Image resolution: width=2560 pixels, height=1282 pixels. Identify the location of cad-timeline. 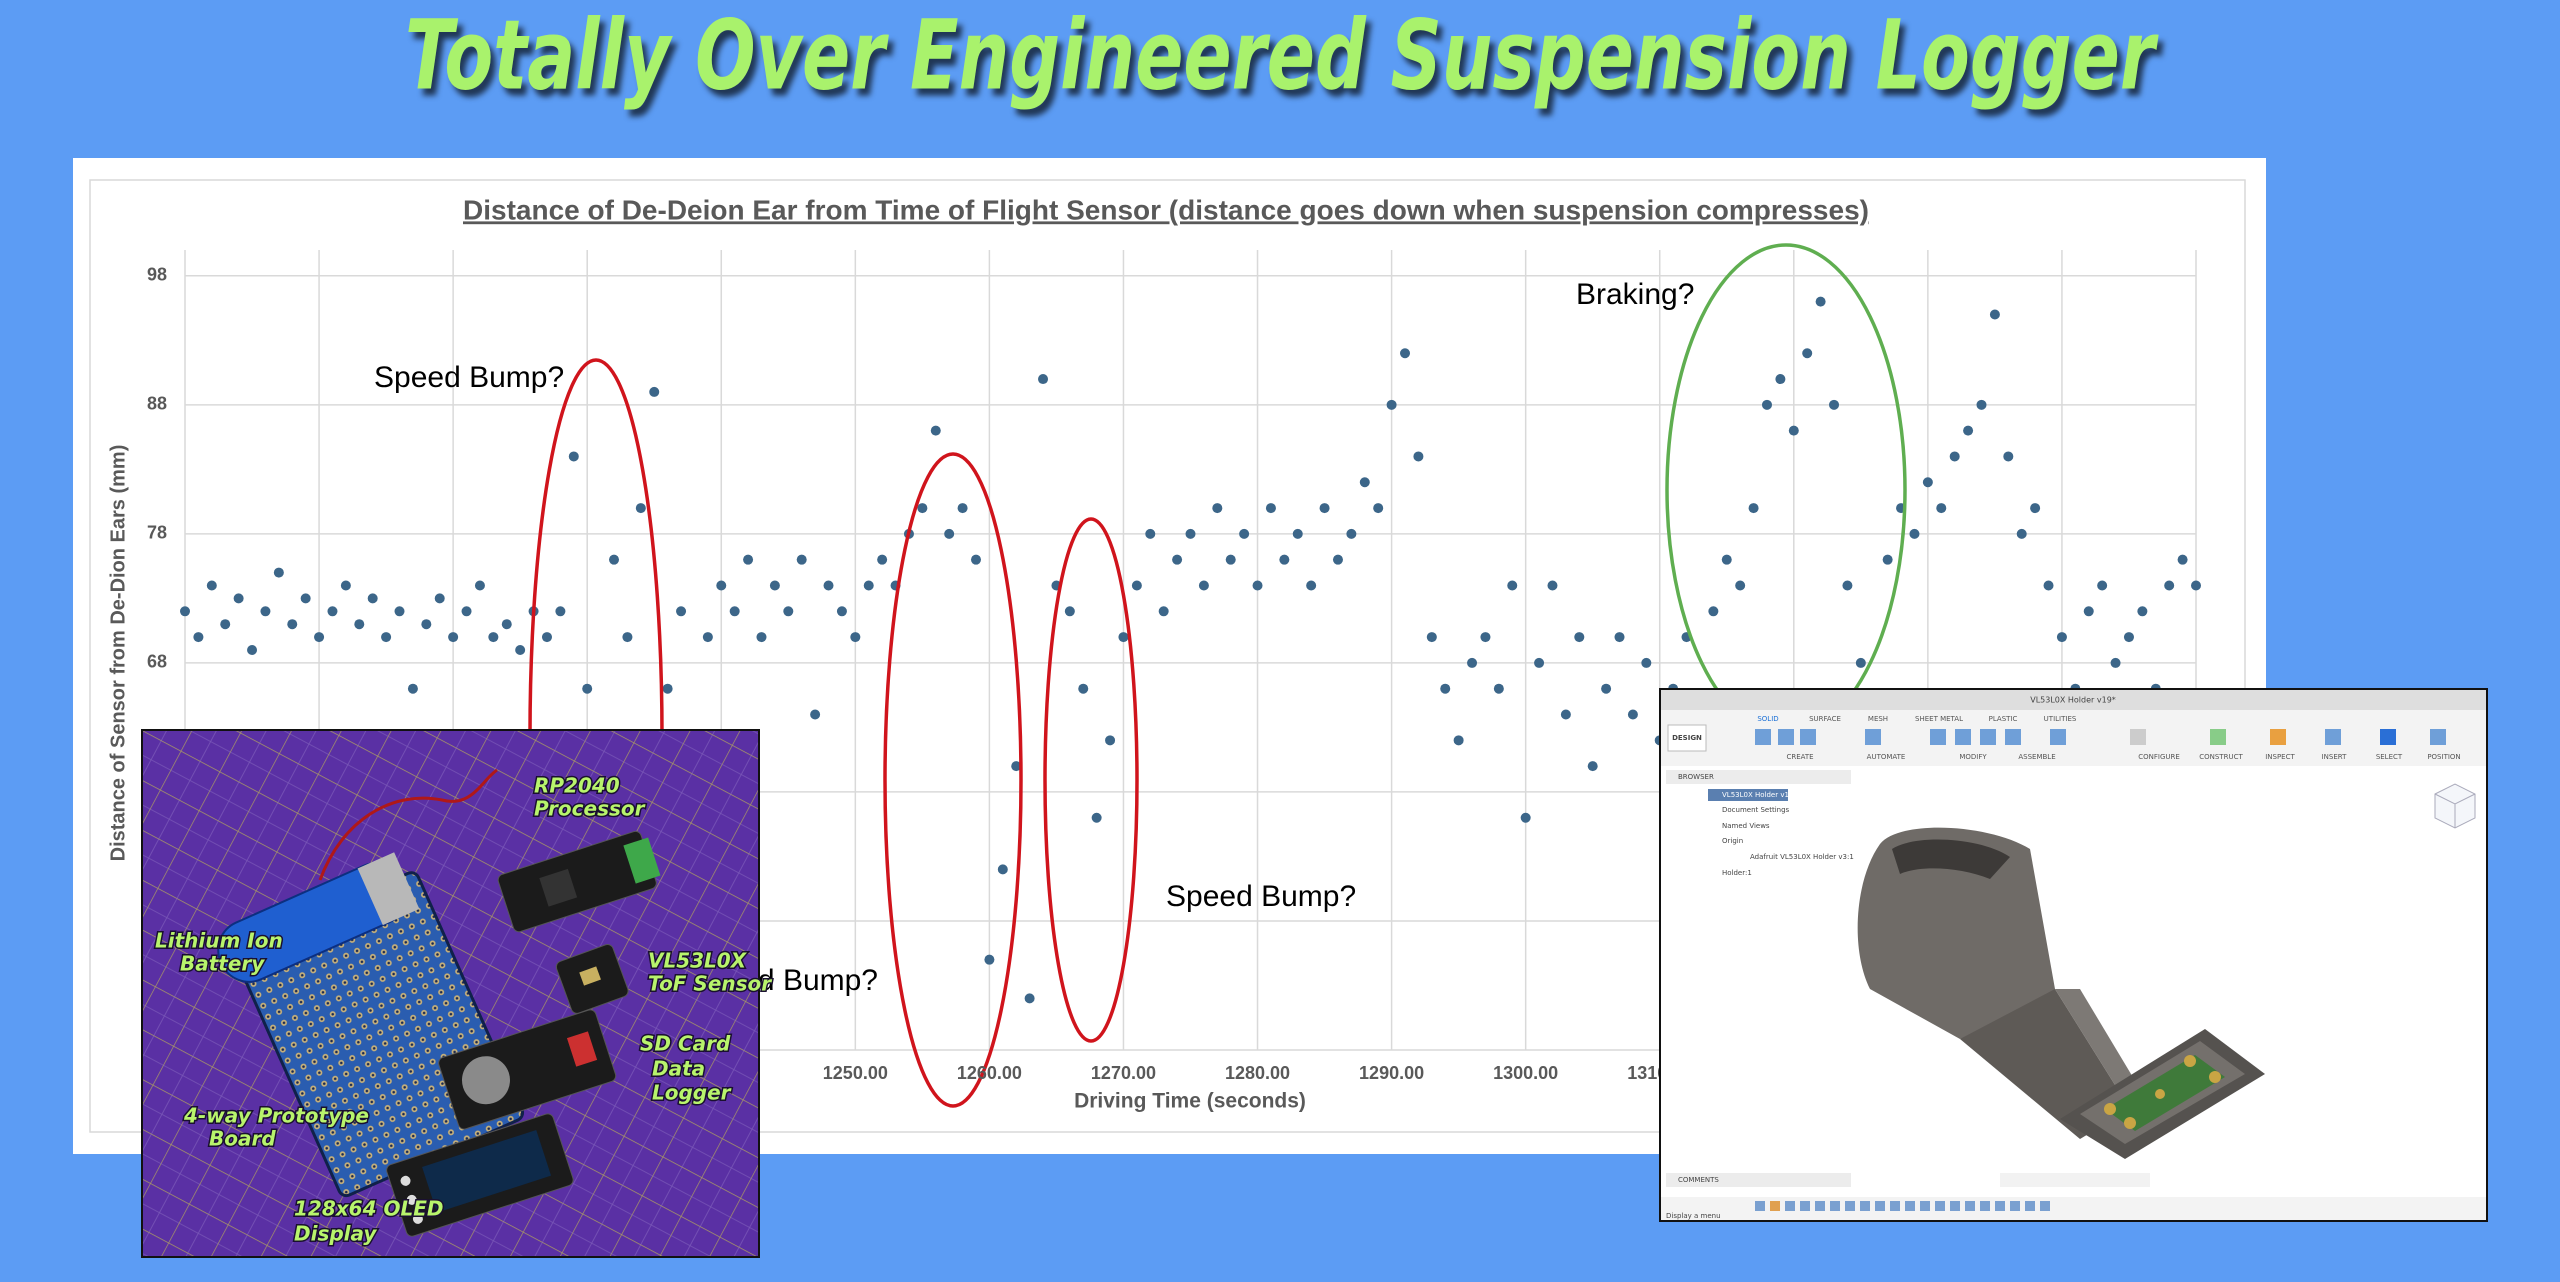
(2073, 1208).